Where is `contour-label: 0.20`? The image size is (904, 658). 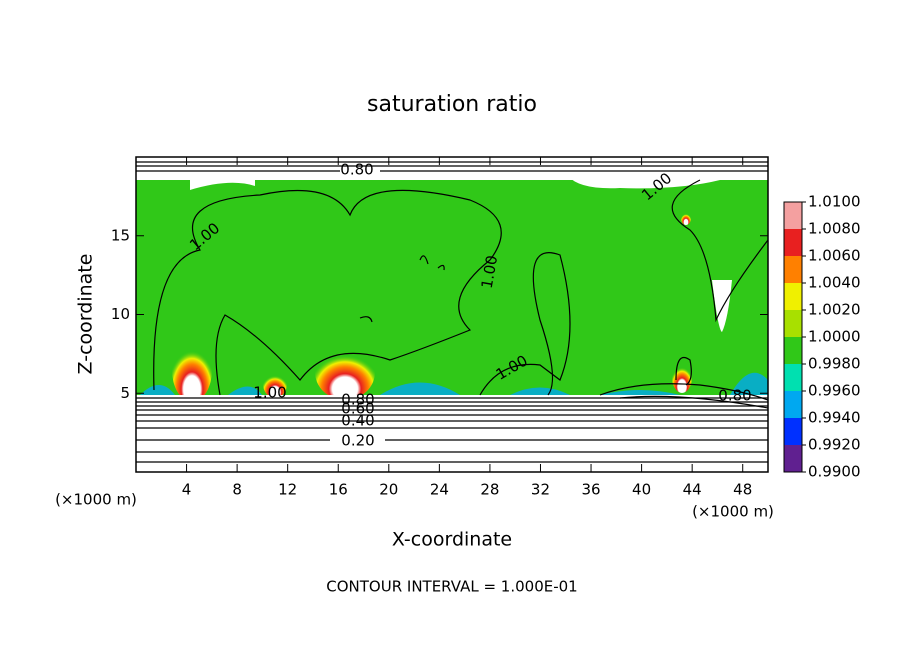
contour-label: 0.20 is located at coordinates (357, 441).